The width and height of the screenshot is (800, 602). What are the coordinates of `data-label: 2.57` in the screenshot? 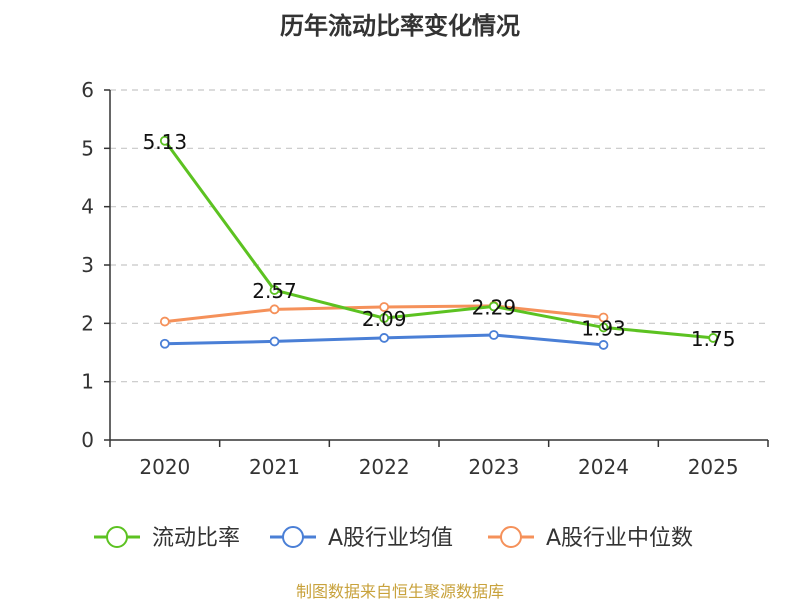 It's located at (274, 291).